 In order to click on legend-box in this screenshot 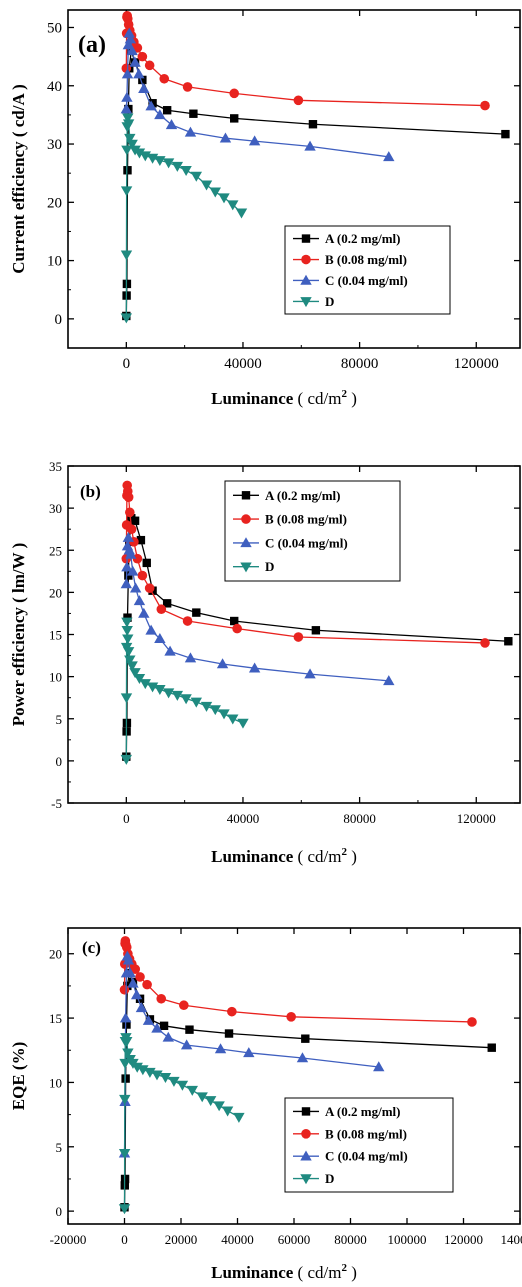, I will do `click(312, 531)`.